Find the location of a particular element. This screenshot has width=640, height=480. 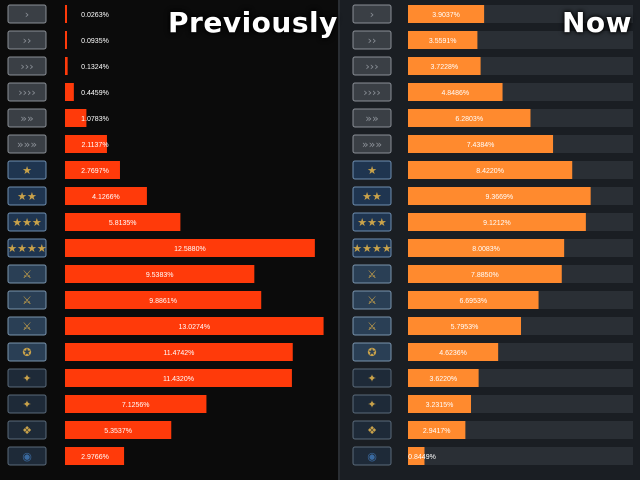

distinguished-master-guardian-icon: ✪ is located at coordinates (27, 352).